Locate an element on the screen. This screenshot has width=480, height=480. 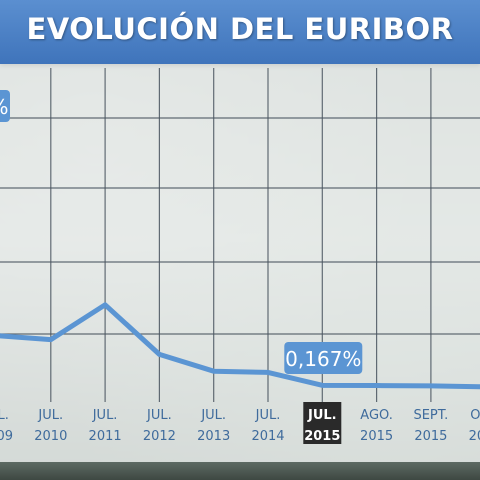
callout-value: 0,167% is located at coordinates (323, 359).